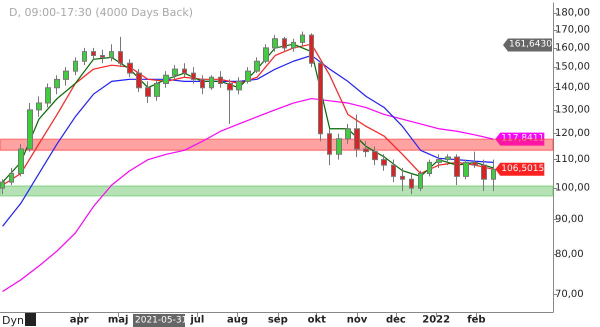  I want to click on chart-title: D, 09:00-17:30 (4000 Days Back), so click(101, 12).